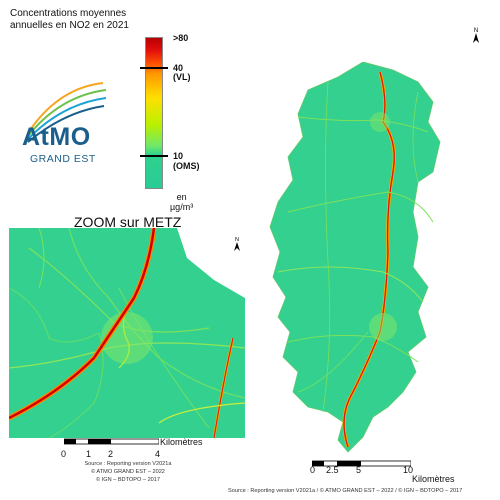 The image size is (500, 500). I want to click on main-scalebar-tick-1: 2.5, so click(332, 470).